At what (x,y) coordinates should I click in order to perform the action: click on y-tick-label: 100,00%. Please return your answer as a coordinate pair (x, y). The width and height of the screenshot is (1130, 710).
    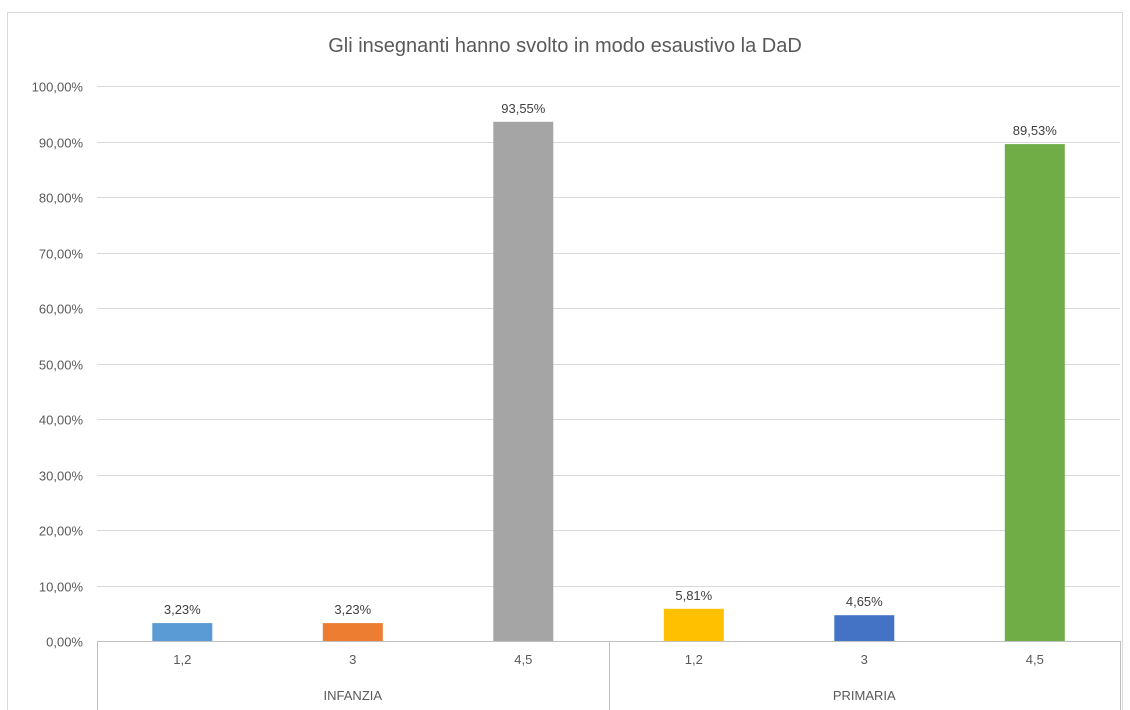
    Looking at the image, I should click on (58, 87).